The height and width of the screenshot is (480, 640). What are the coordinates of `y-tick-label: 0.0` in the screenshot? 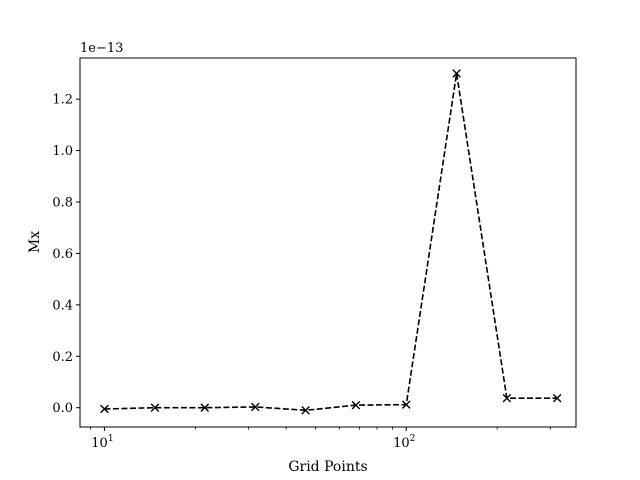 It's located at (62, 408).